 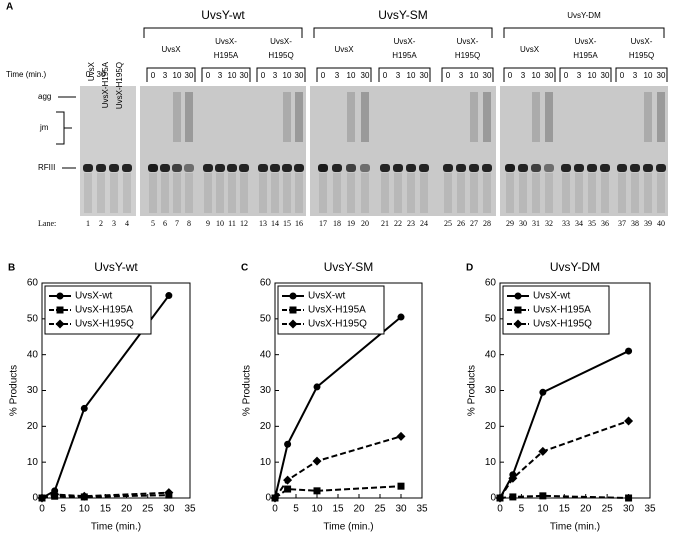 I want to click on y-tick-label: 0, so click(x=493, y=498).